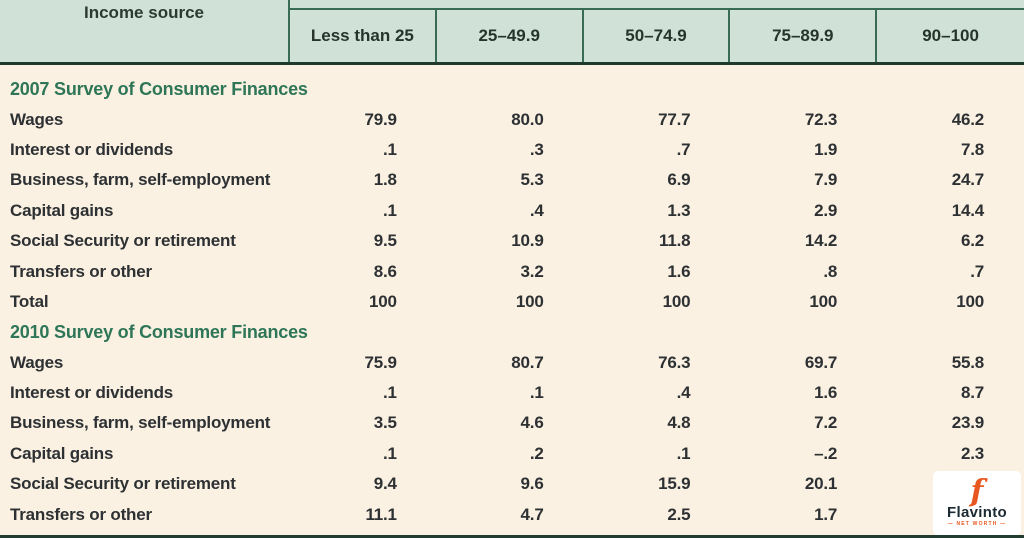  I want to click on row-value: 10.9, so click(527, 241).